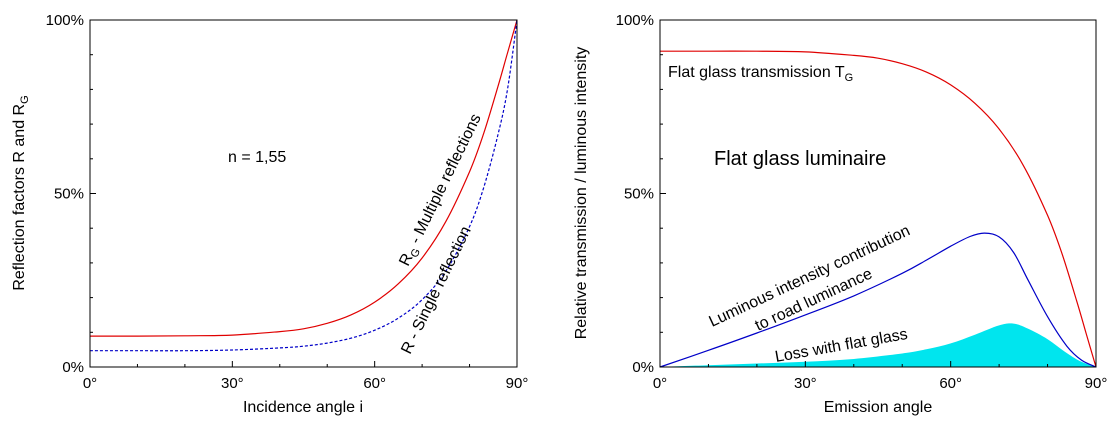  I want to click on multiple-reflections-label: RG - Multiple reflections, so click(441, 190).